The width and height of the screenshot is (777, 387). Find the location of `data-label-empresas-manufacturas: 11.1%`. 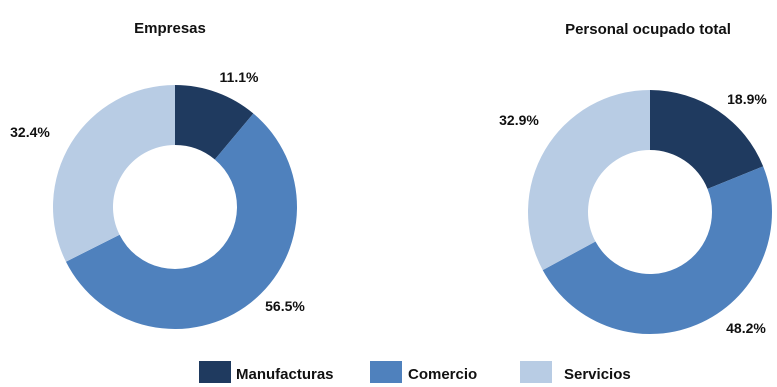

data-label-empresas-manufacturas: 11.1% is located at coordinates (239, 77).